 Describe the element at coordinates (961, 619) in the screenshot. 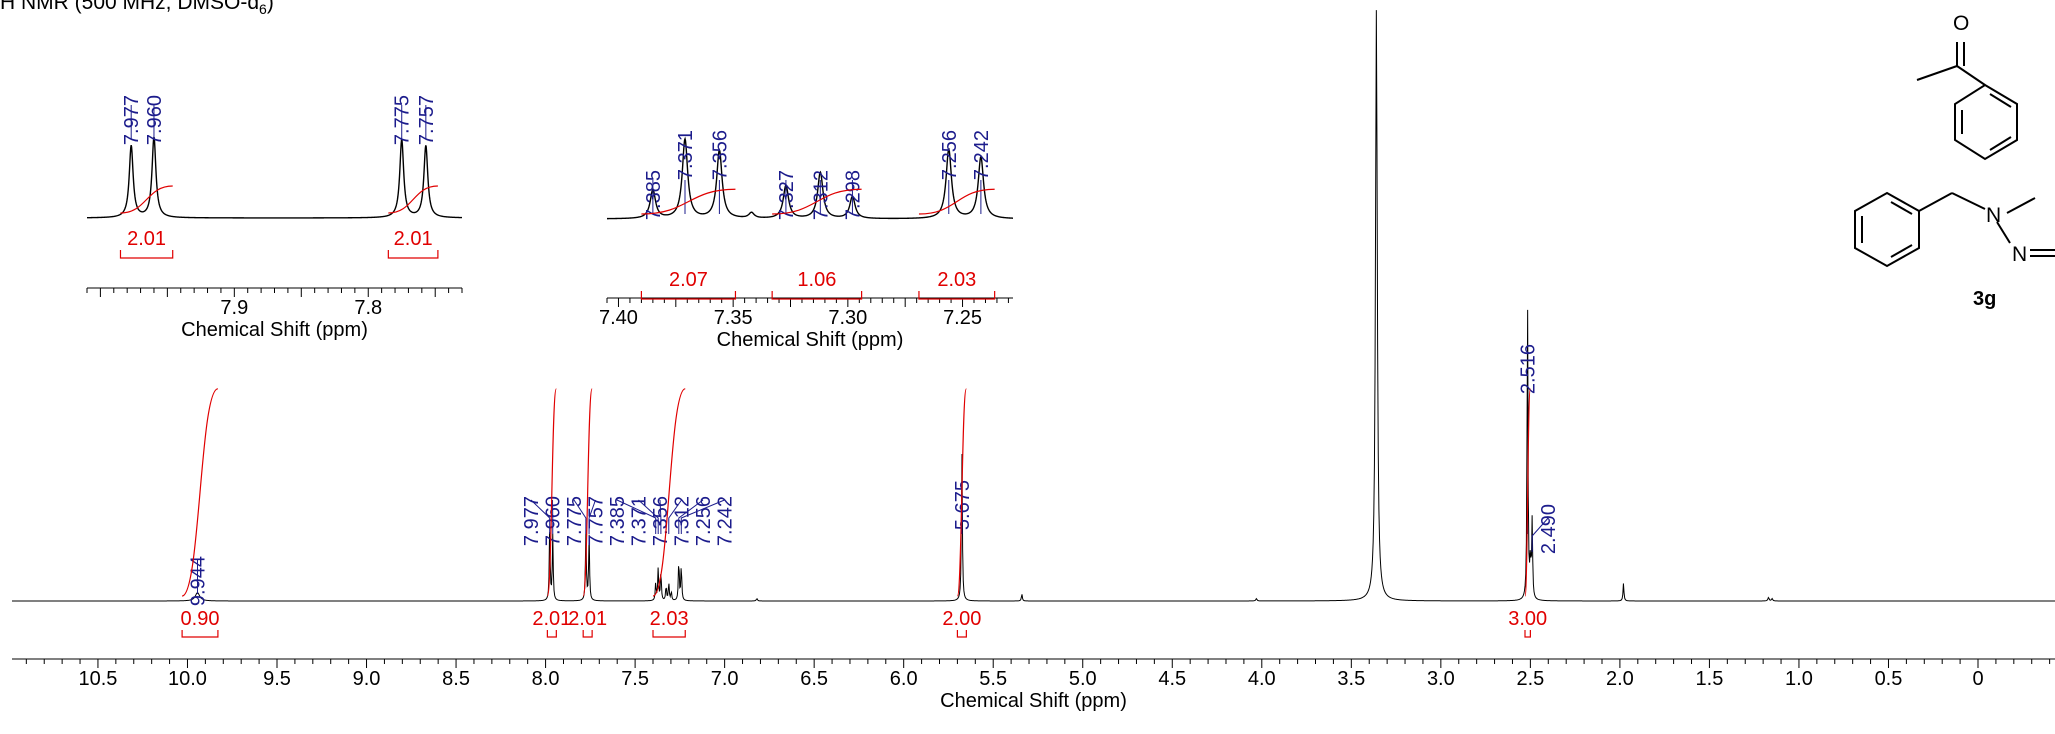

I see `main-integral-value: 2.00` at that location.